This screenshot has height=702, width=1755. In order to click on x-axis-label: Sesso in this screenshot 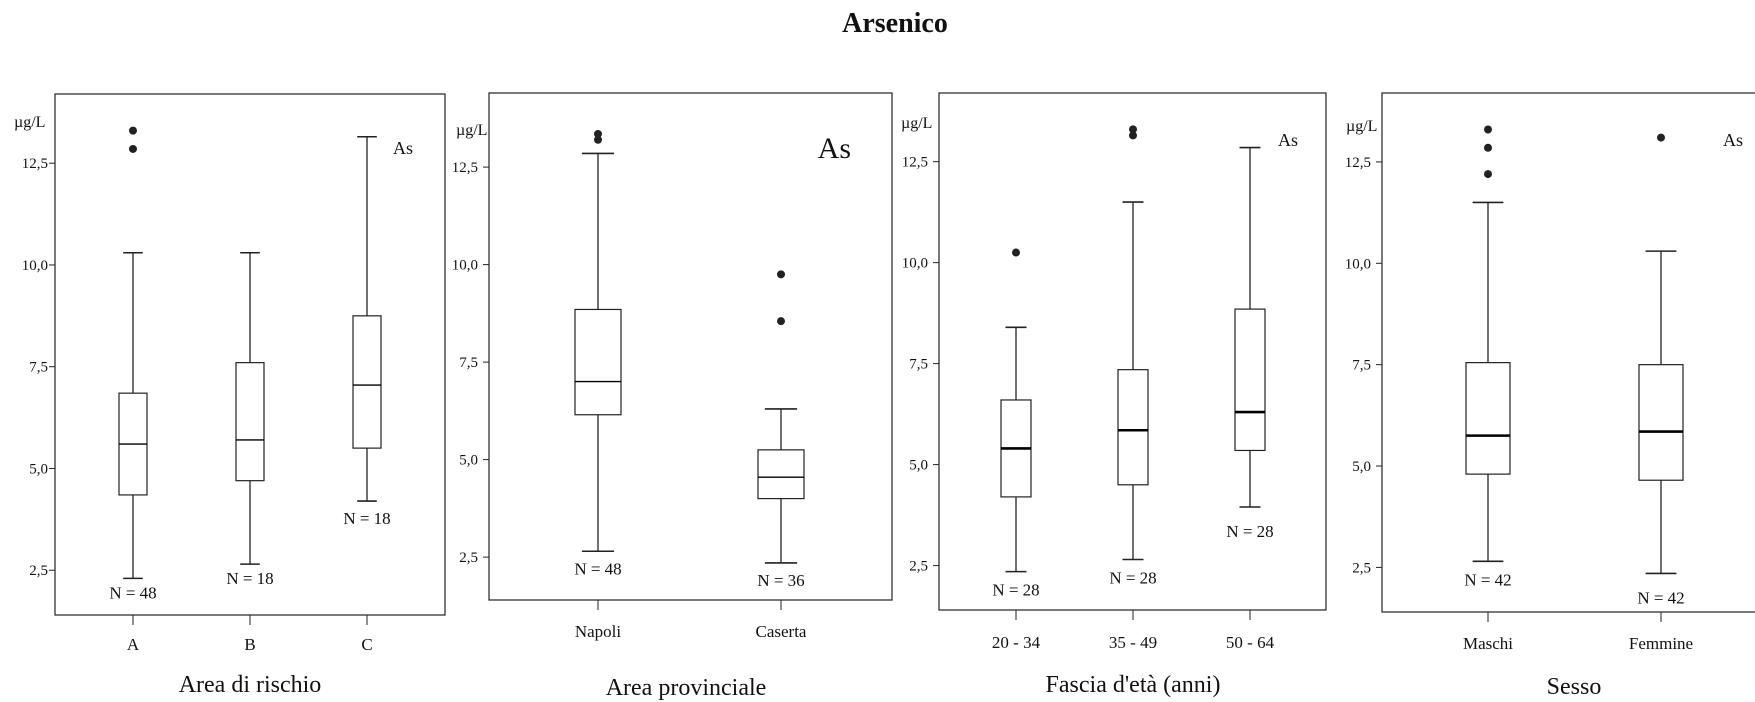, I will do `click(1574, 687)`.